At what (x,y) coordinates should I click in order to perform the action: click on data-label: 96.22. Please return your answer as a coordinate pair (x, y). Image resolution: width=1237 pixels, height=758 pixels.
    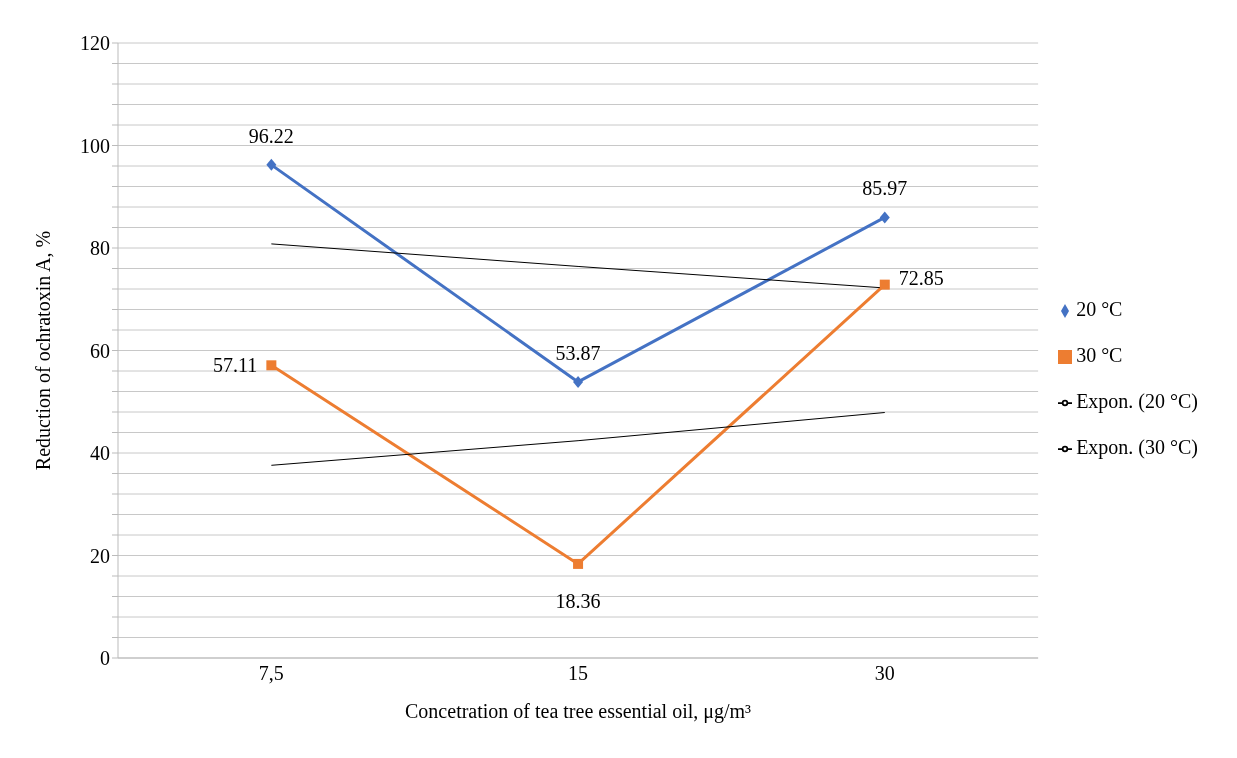
    Looking at the image, I should click on (271, 135).